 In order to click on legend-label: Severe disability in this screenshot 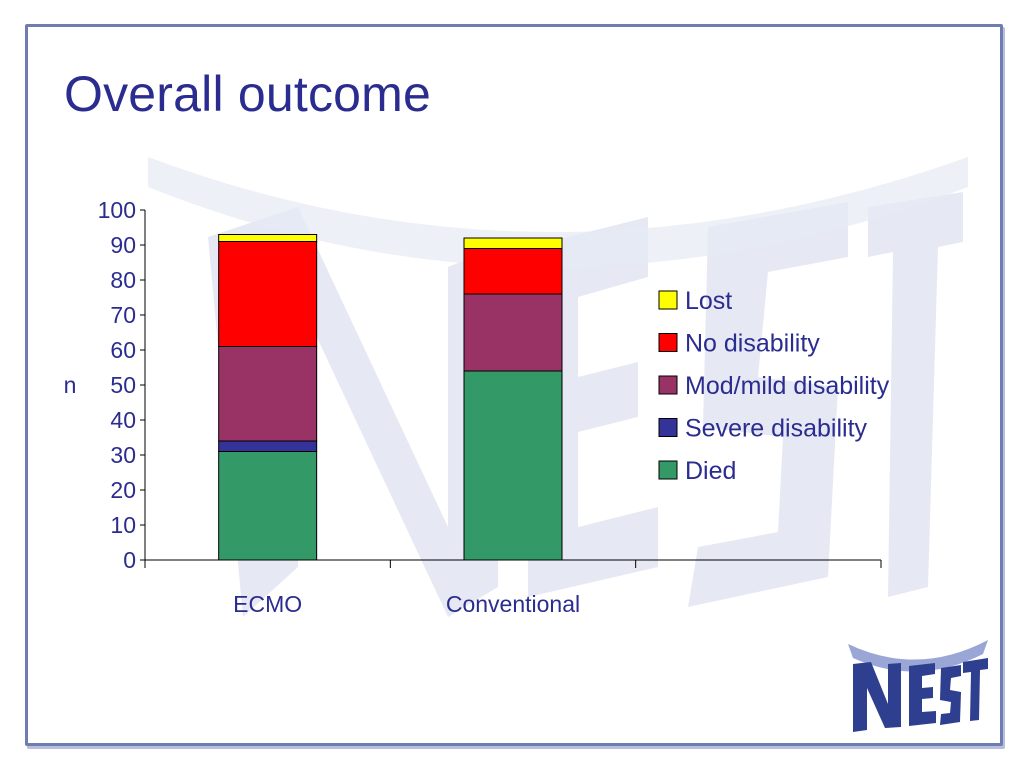, I will do `click(776, 429)`.